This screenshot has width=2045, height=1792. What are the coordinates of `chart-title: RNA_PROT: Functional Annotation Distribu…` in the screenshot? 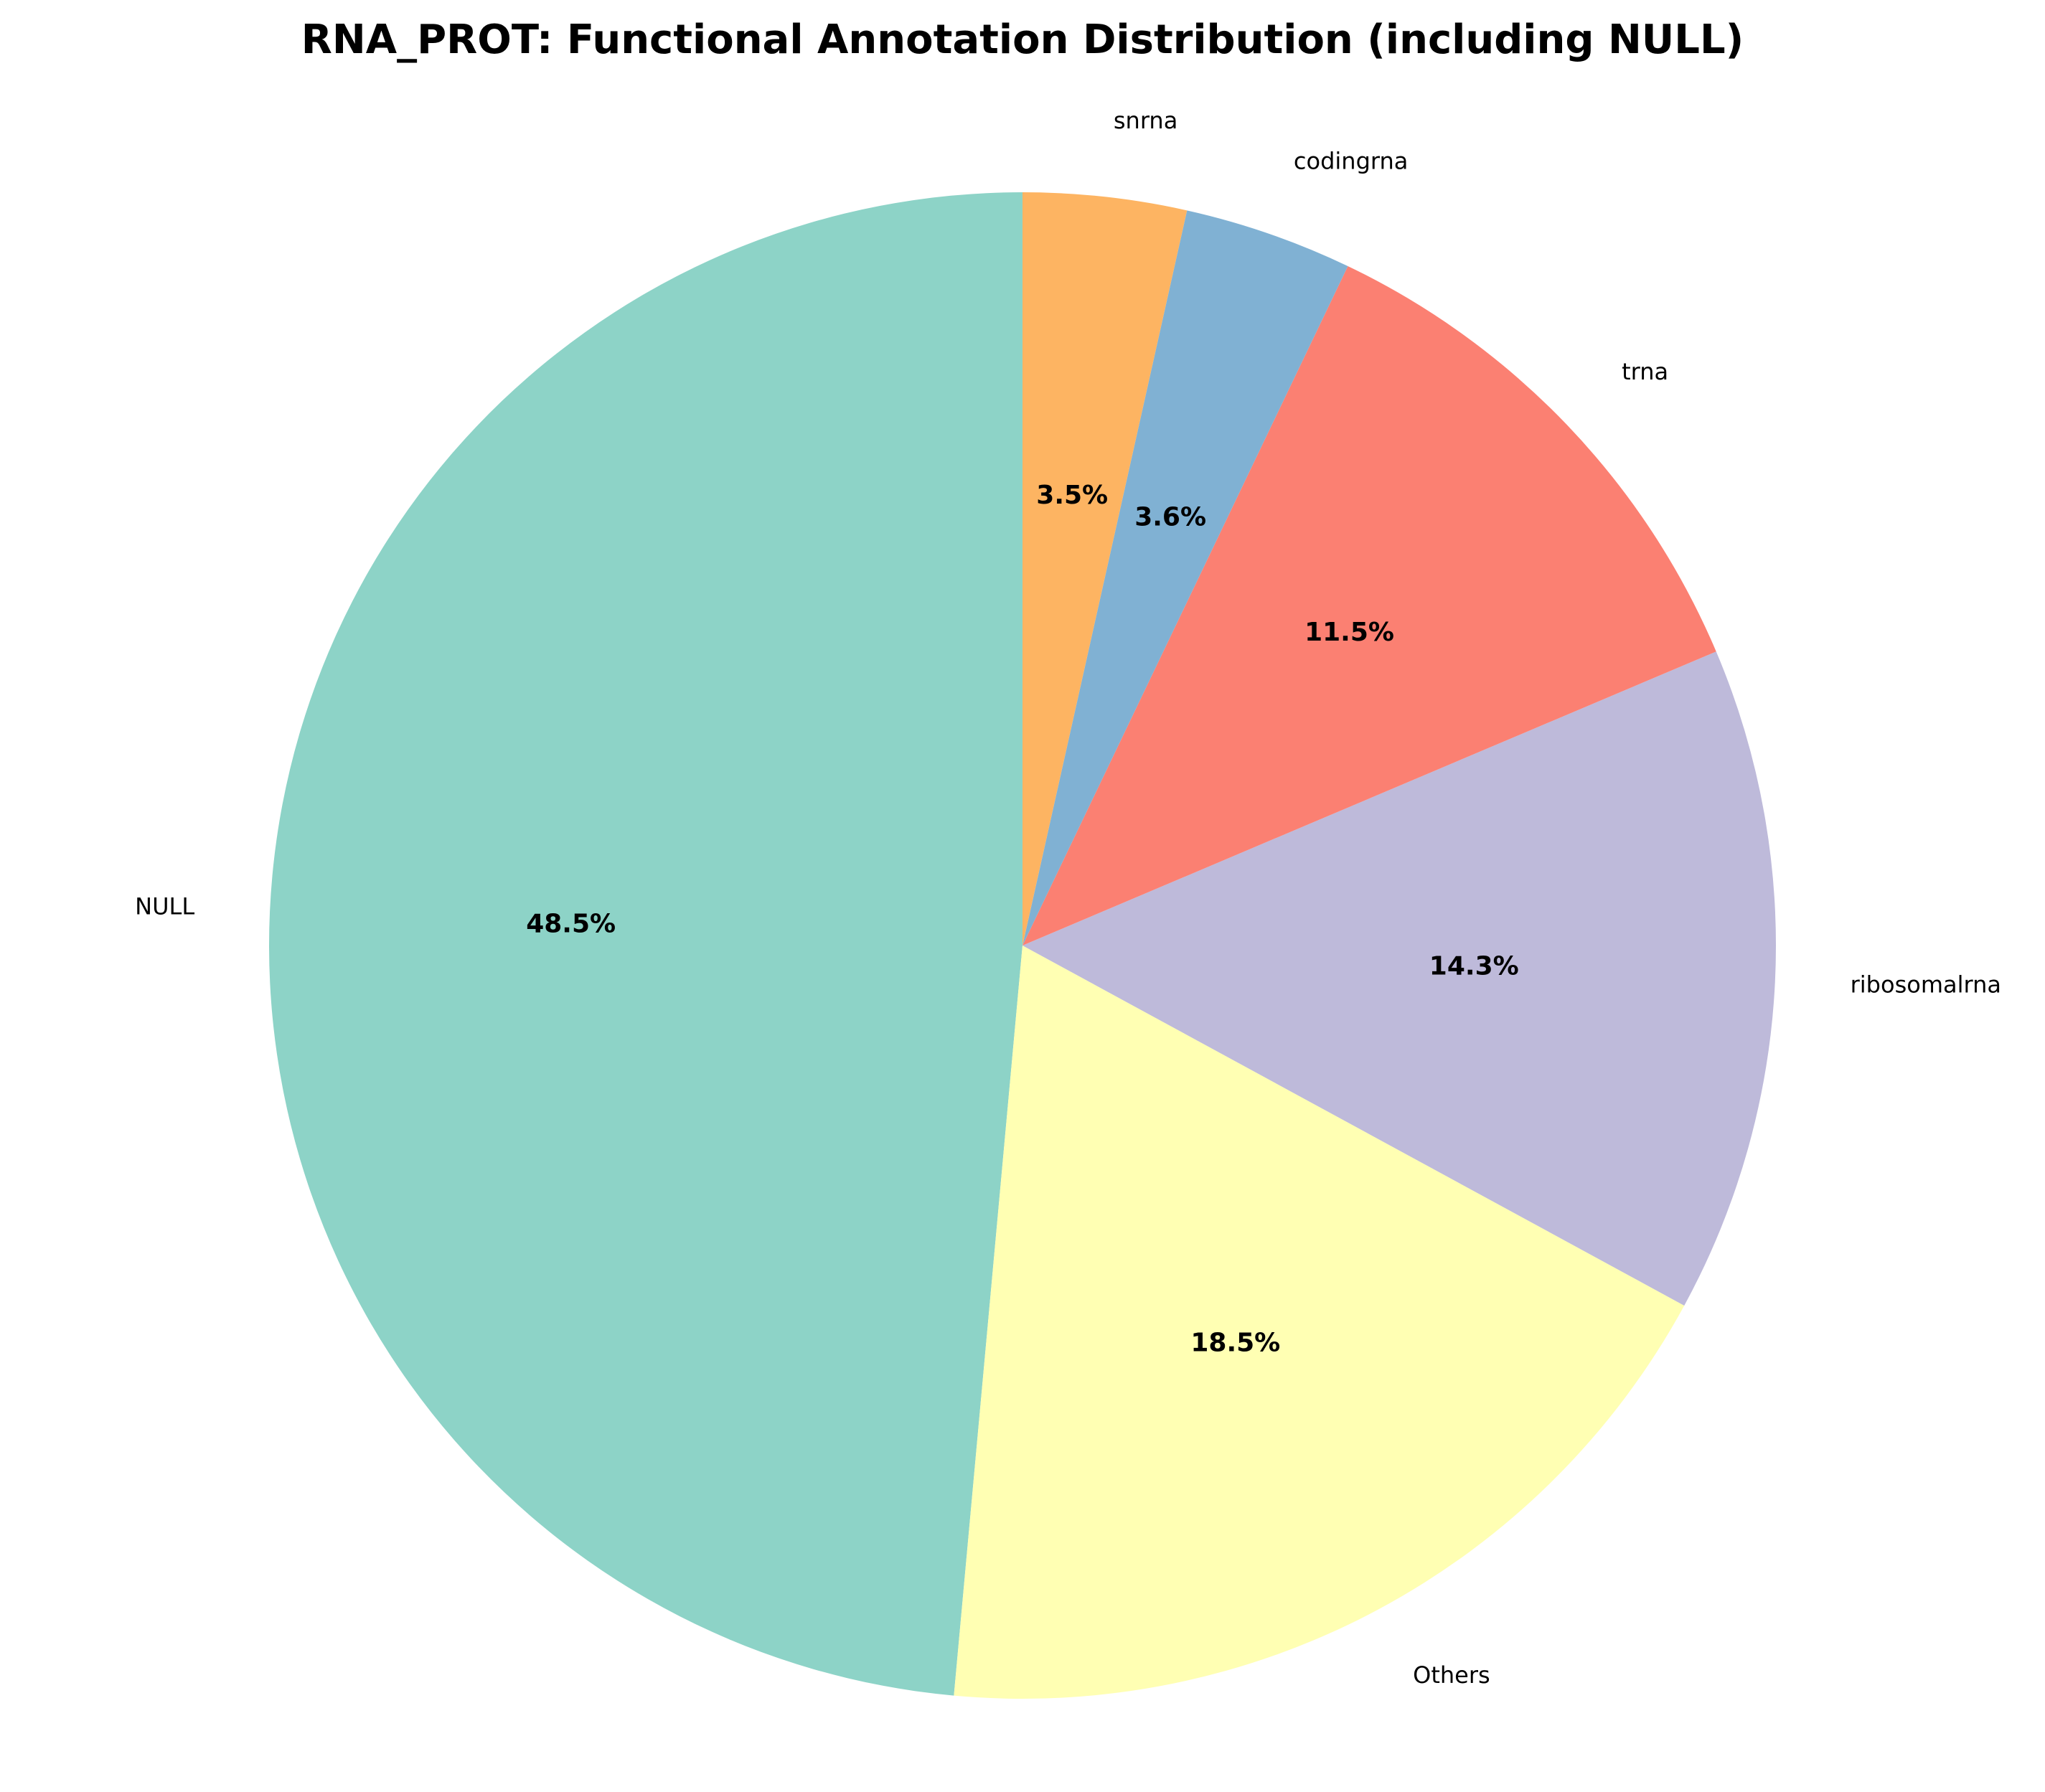 It's located at (1022, 39).